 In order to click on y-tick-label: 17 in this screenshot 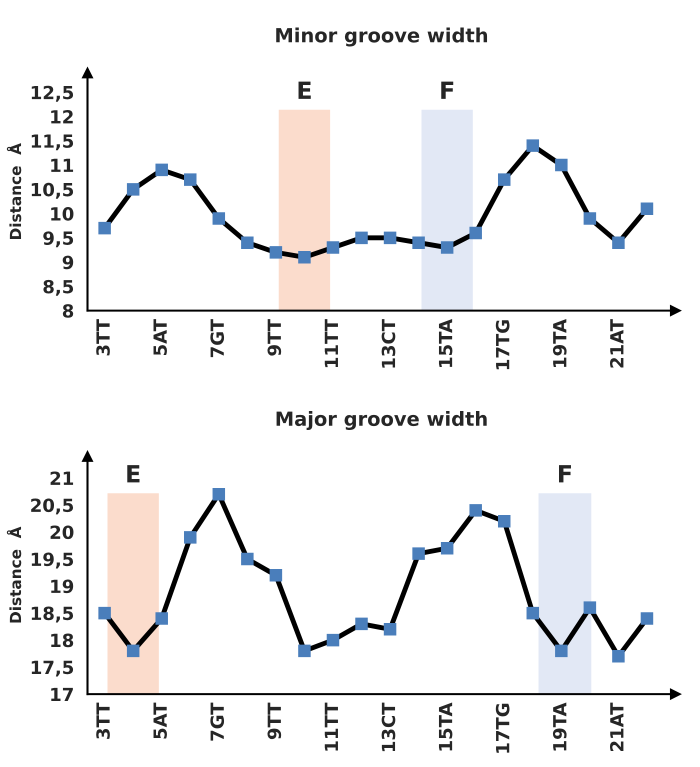, I will do `click(62, 694)`.